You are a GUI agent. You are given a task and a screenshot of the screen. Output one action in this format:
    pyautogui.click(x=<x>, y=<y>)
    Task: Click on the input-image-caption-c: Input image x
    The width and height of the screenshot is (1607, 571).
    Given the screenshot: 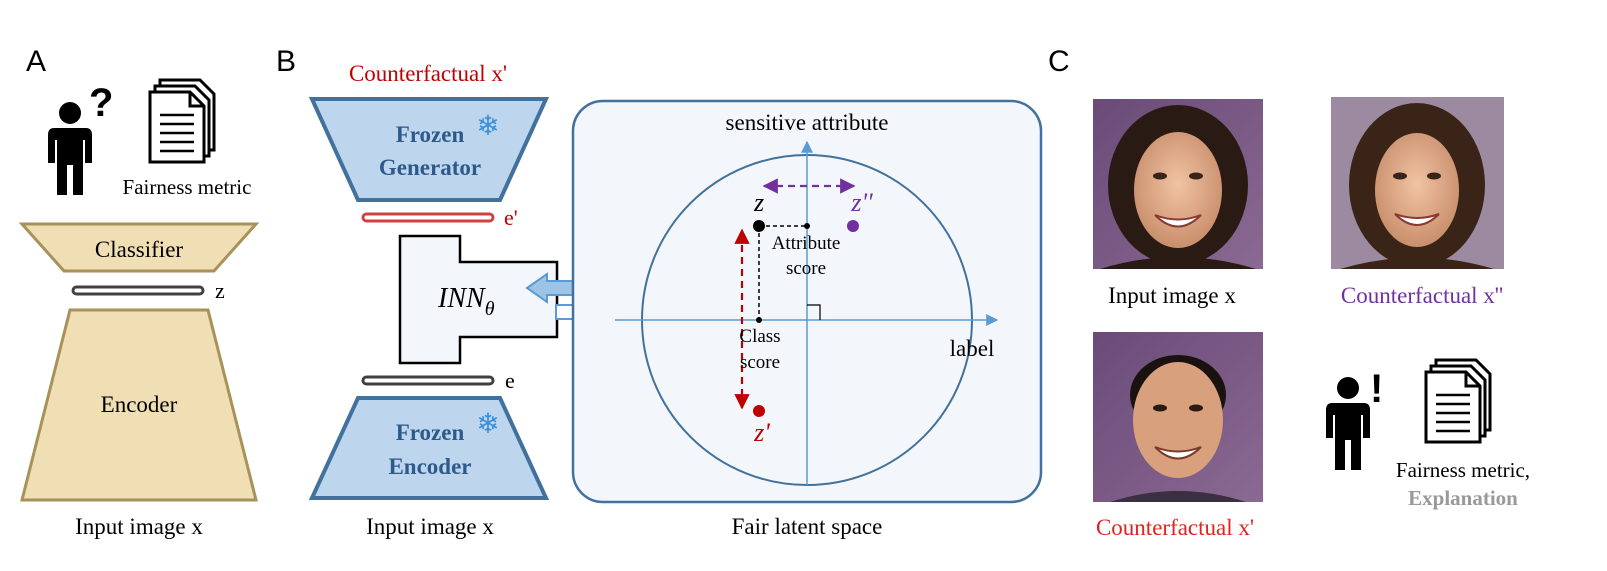 What is the action you would take?
    pyautogui.click(x=1172, y=295)
    